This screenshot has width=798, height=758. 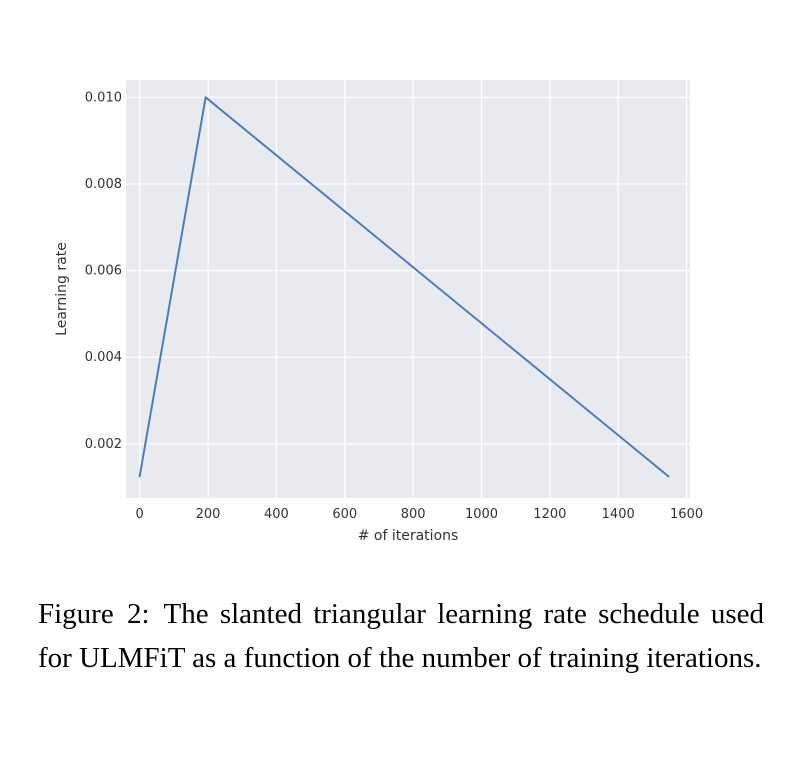 What do you see at coordinates (140, 514) in the screenshot?
I see `x-tick-label: 0` at bounding box center [140, 514].